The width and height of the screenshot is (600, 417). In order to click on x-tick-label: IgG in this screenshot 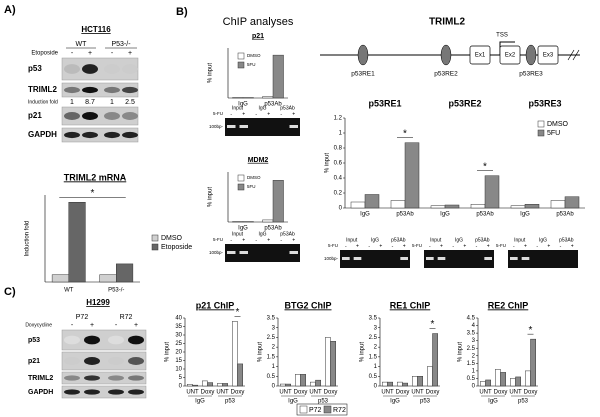, I will do `click(445, 215)`.